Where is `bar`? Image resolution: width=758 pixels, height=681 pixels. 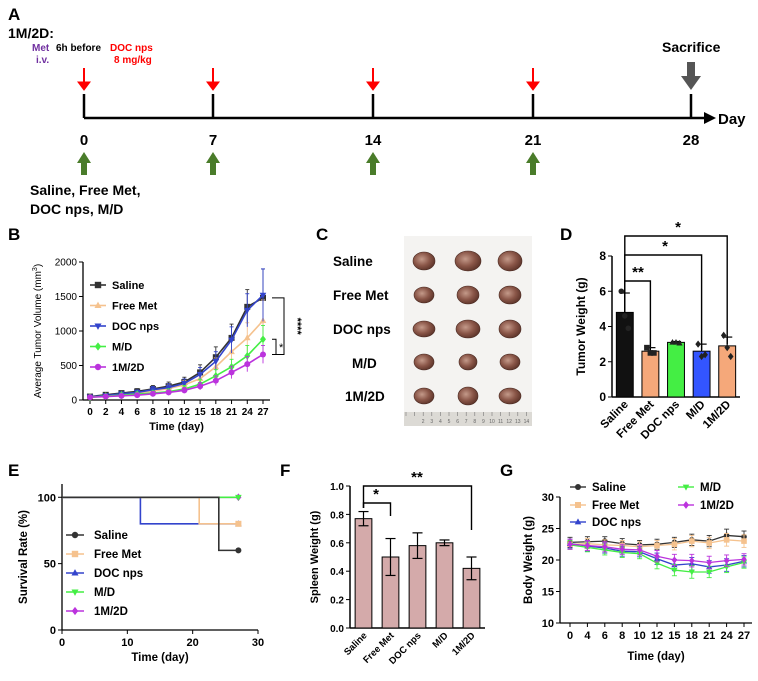 bar is located at coordinates (363, 573).